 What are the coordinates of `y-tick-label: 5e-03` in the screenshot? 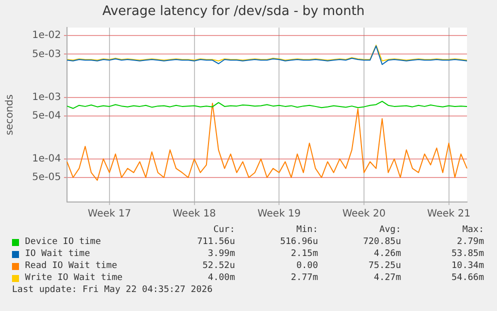 It's located at (46, 54).